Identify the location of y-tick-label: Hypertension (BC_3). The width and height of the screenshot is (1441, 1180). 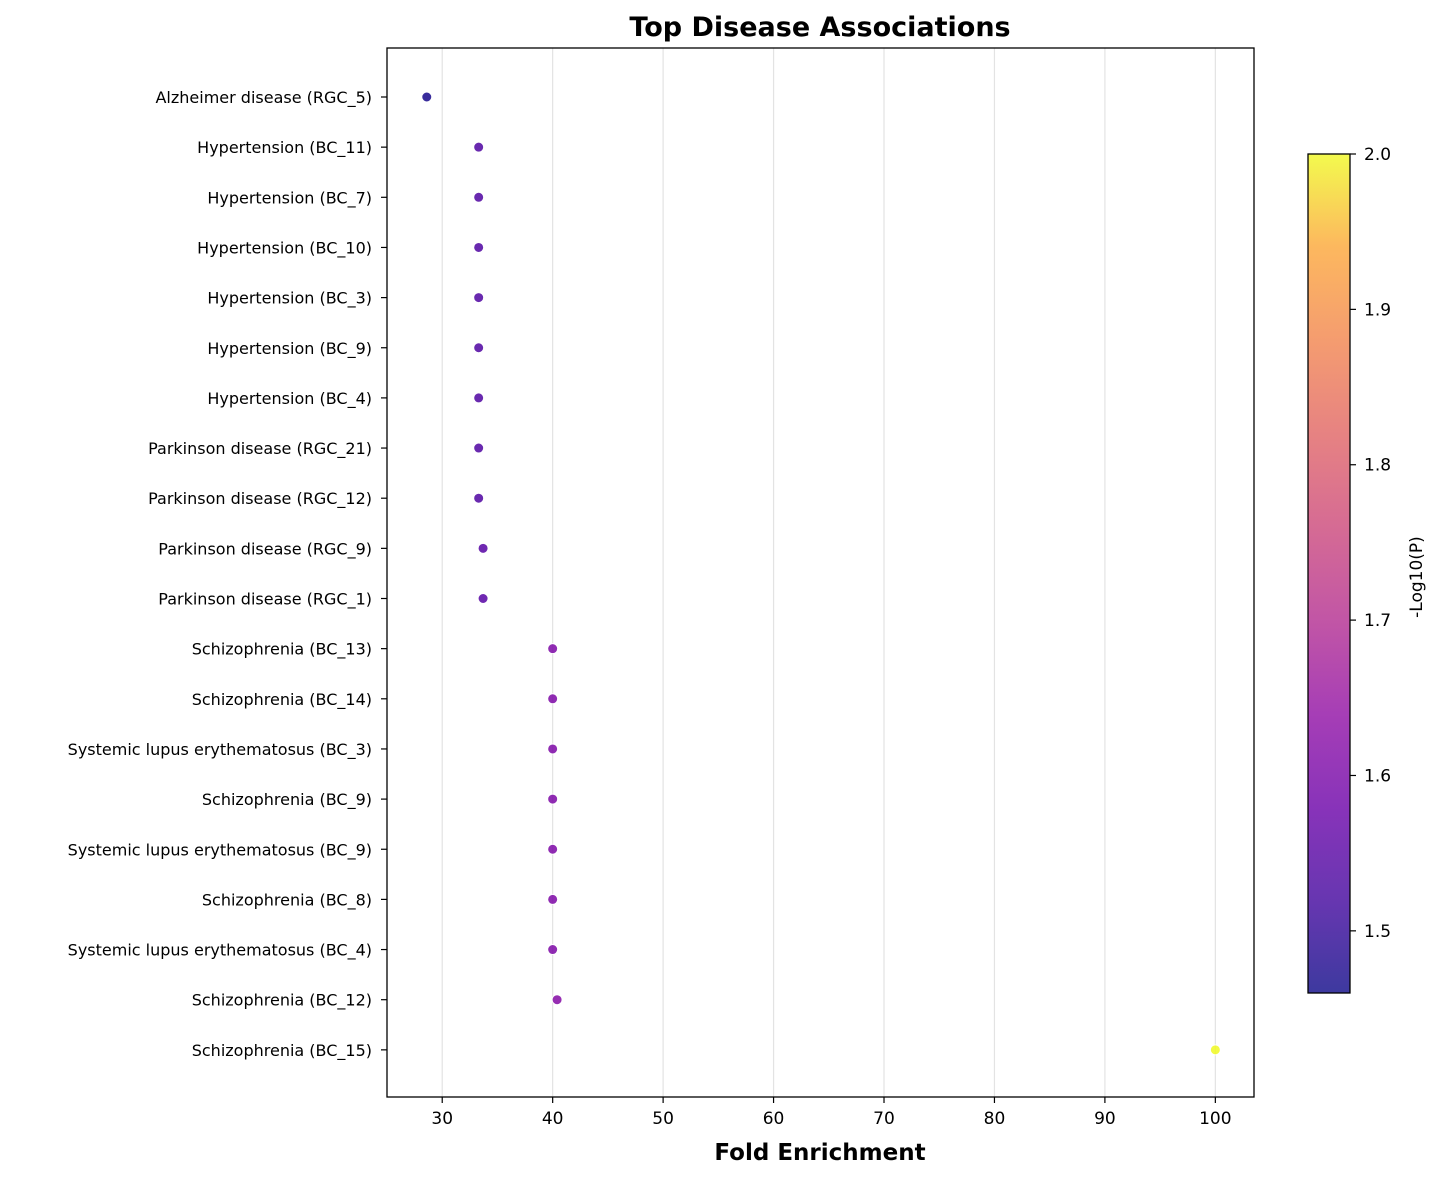
(289, 299).